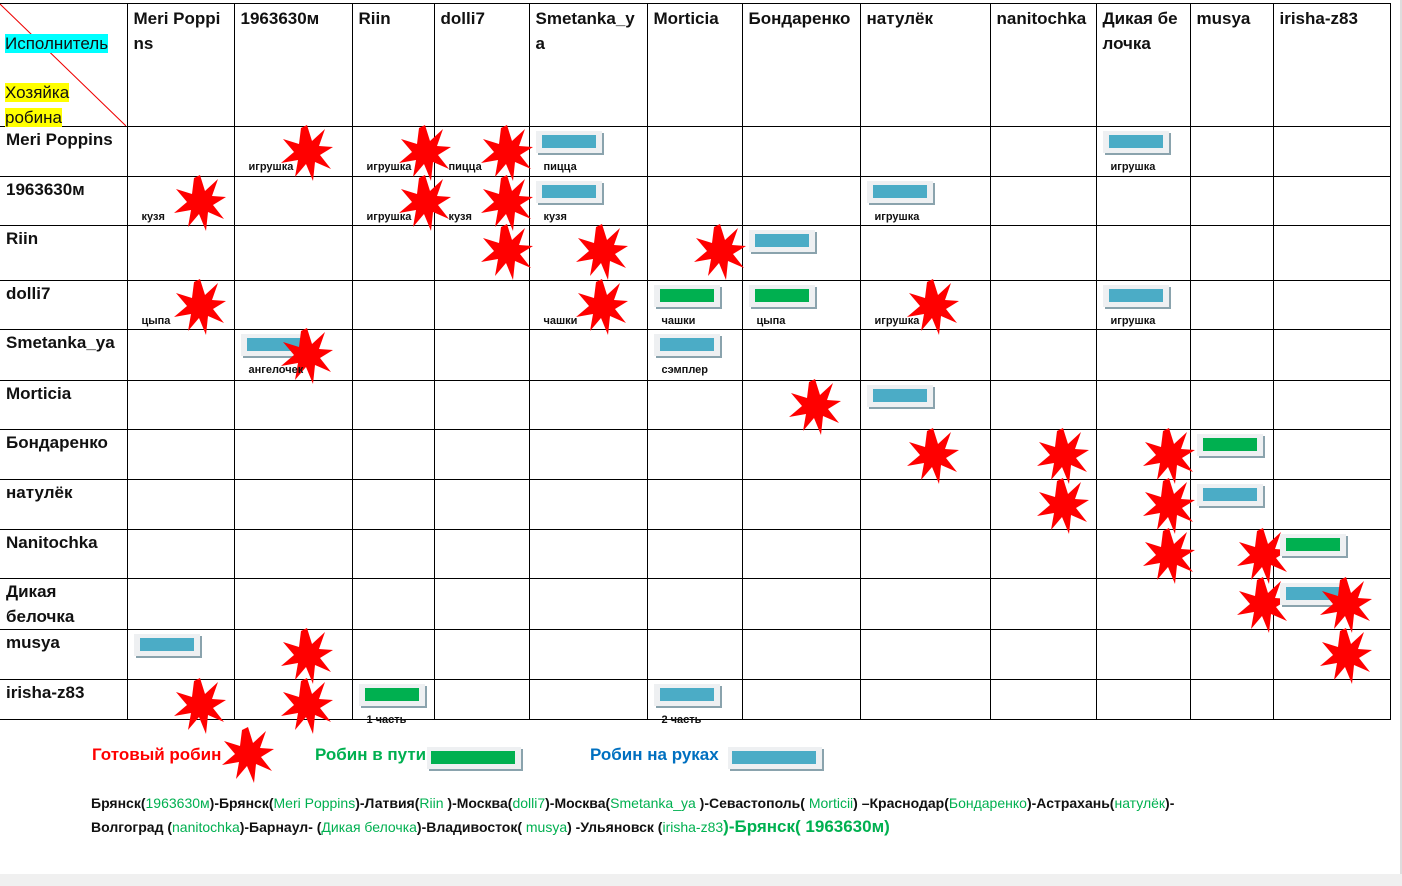 This screenshot has height=886, width=1402. Describe the element at coordinates (276, 370) in the screenshot. I see `item-label: ангелочек` at that location.